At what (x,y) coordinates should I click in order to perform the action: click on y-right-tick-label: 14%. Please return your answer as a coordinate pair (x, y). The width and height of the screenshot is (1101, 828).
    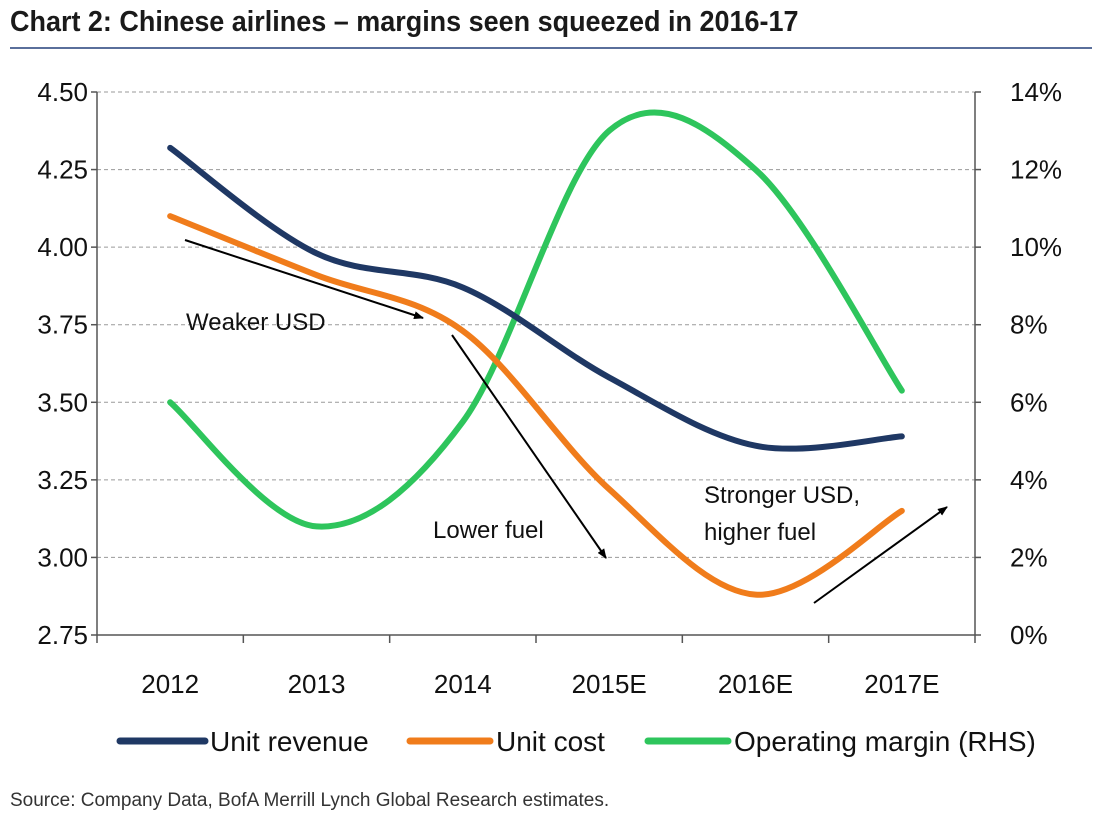
    Looking at the image, I should click on (1036, 92).